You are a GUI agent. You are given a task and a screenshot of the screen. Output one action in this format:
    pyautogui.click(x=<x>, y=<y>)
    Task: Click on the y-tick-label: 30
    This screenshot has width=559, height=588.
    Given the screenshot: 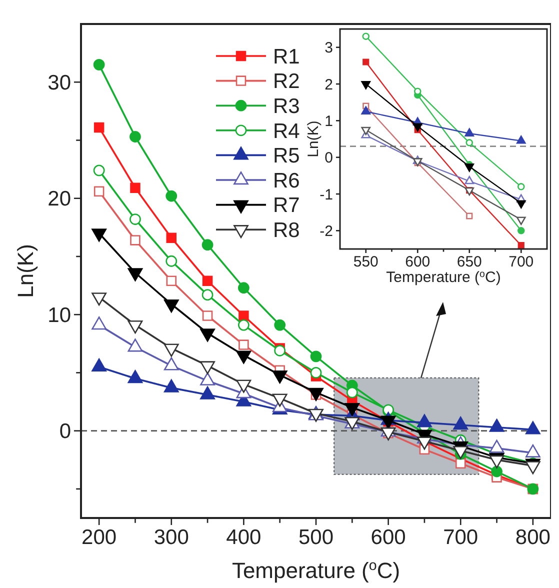 What is the action you would take?
    pyautogui.click(x=59, y=82)
    